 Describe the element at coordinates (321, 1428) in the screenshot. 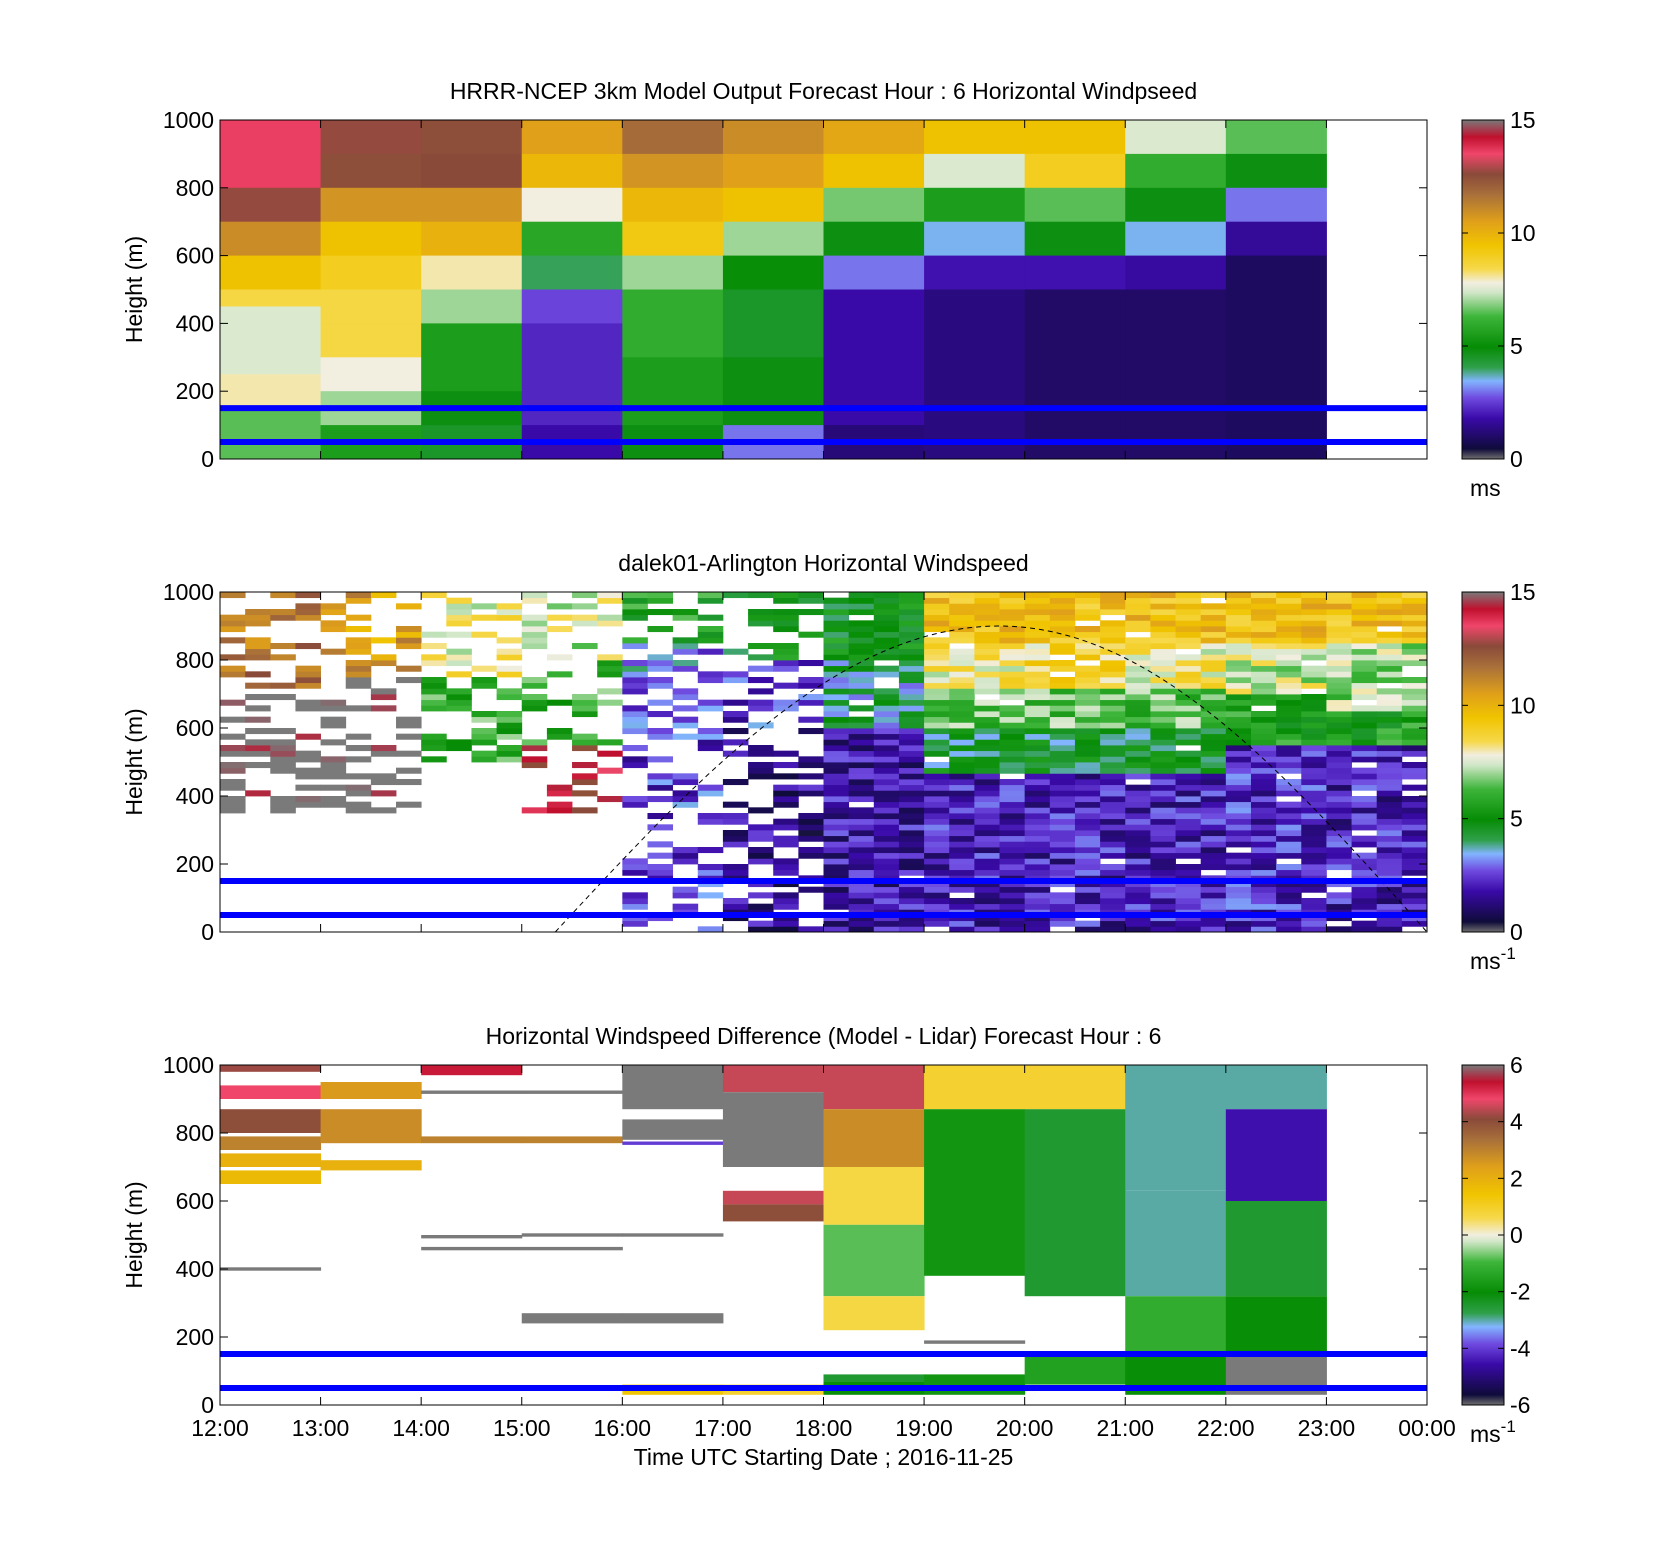

I see `x-tick-label: 13:00` at that location.